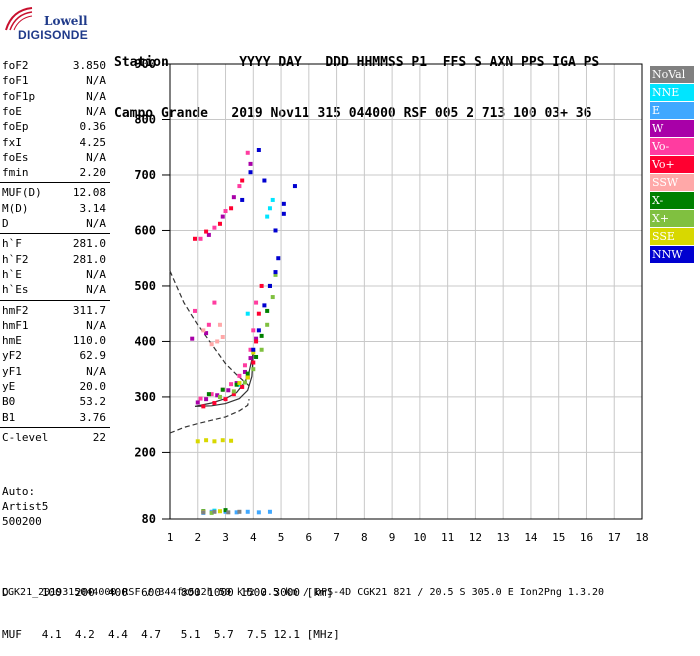 Image resolution: width=700 pixels, height=656 pixels. I want to click on param-key: M(D), so click(15, 208).